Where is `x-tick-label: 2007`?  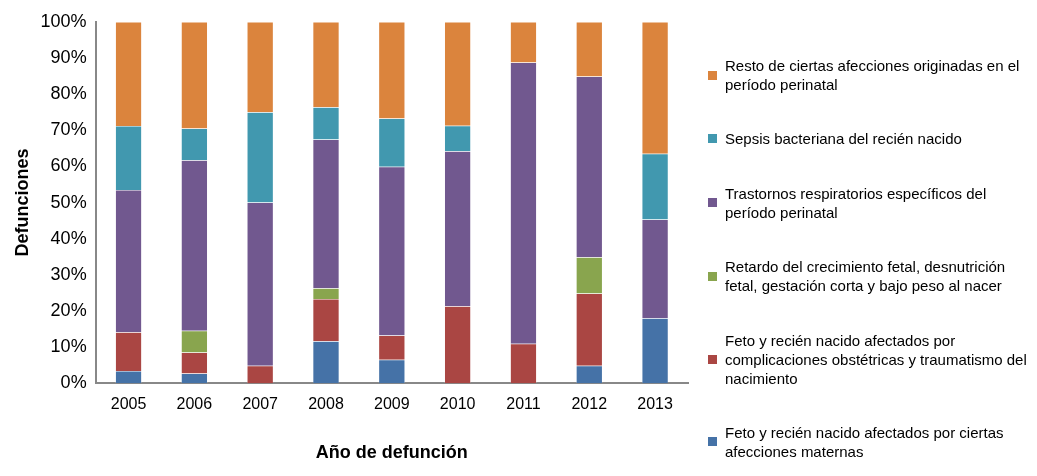 x-tick-label: 2007 is located at coordinates (260, 404).